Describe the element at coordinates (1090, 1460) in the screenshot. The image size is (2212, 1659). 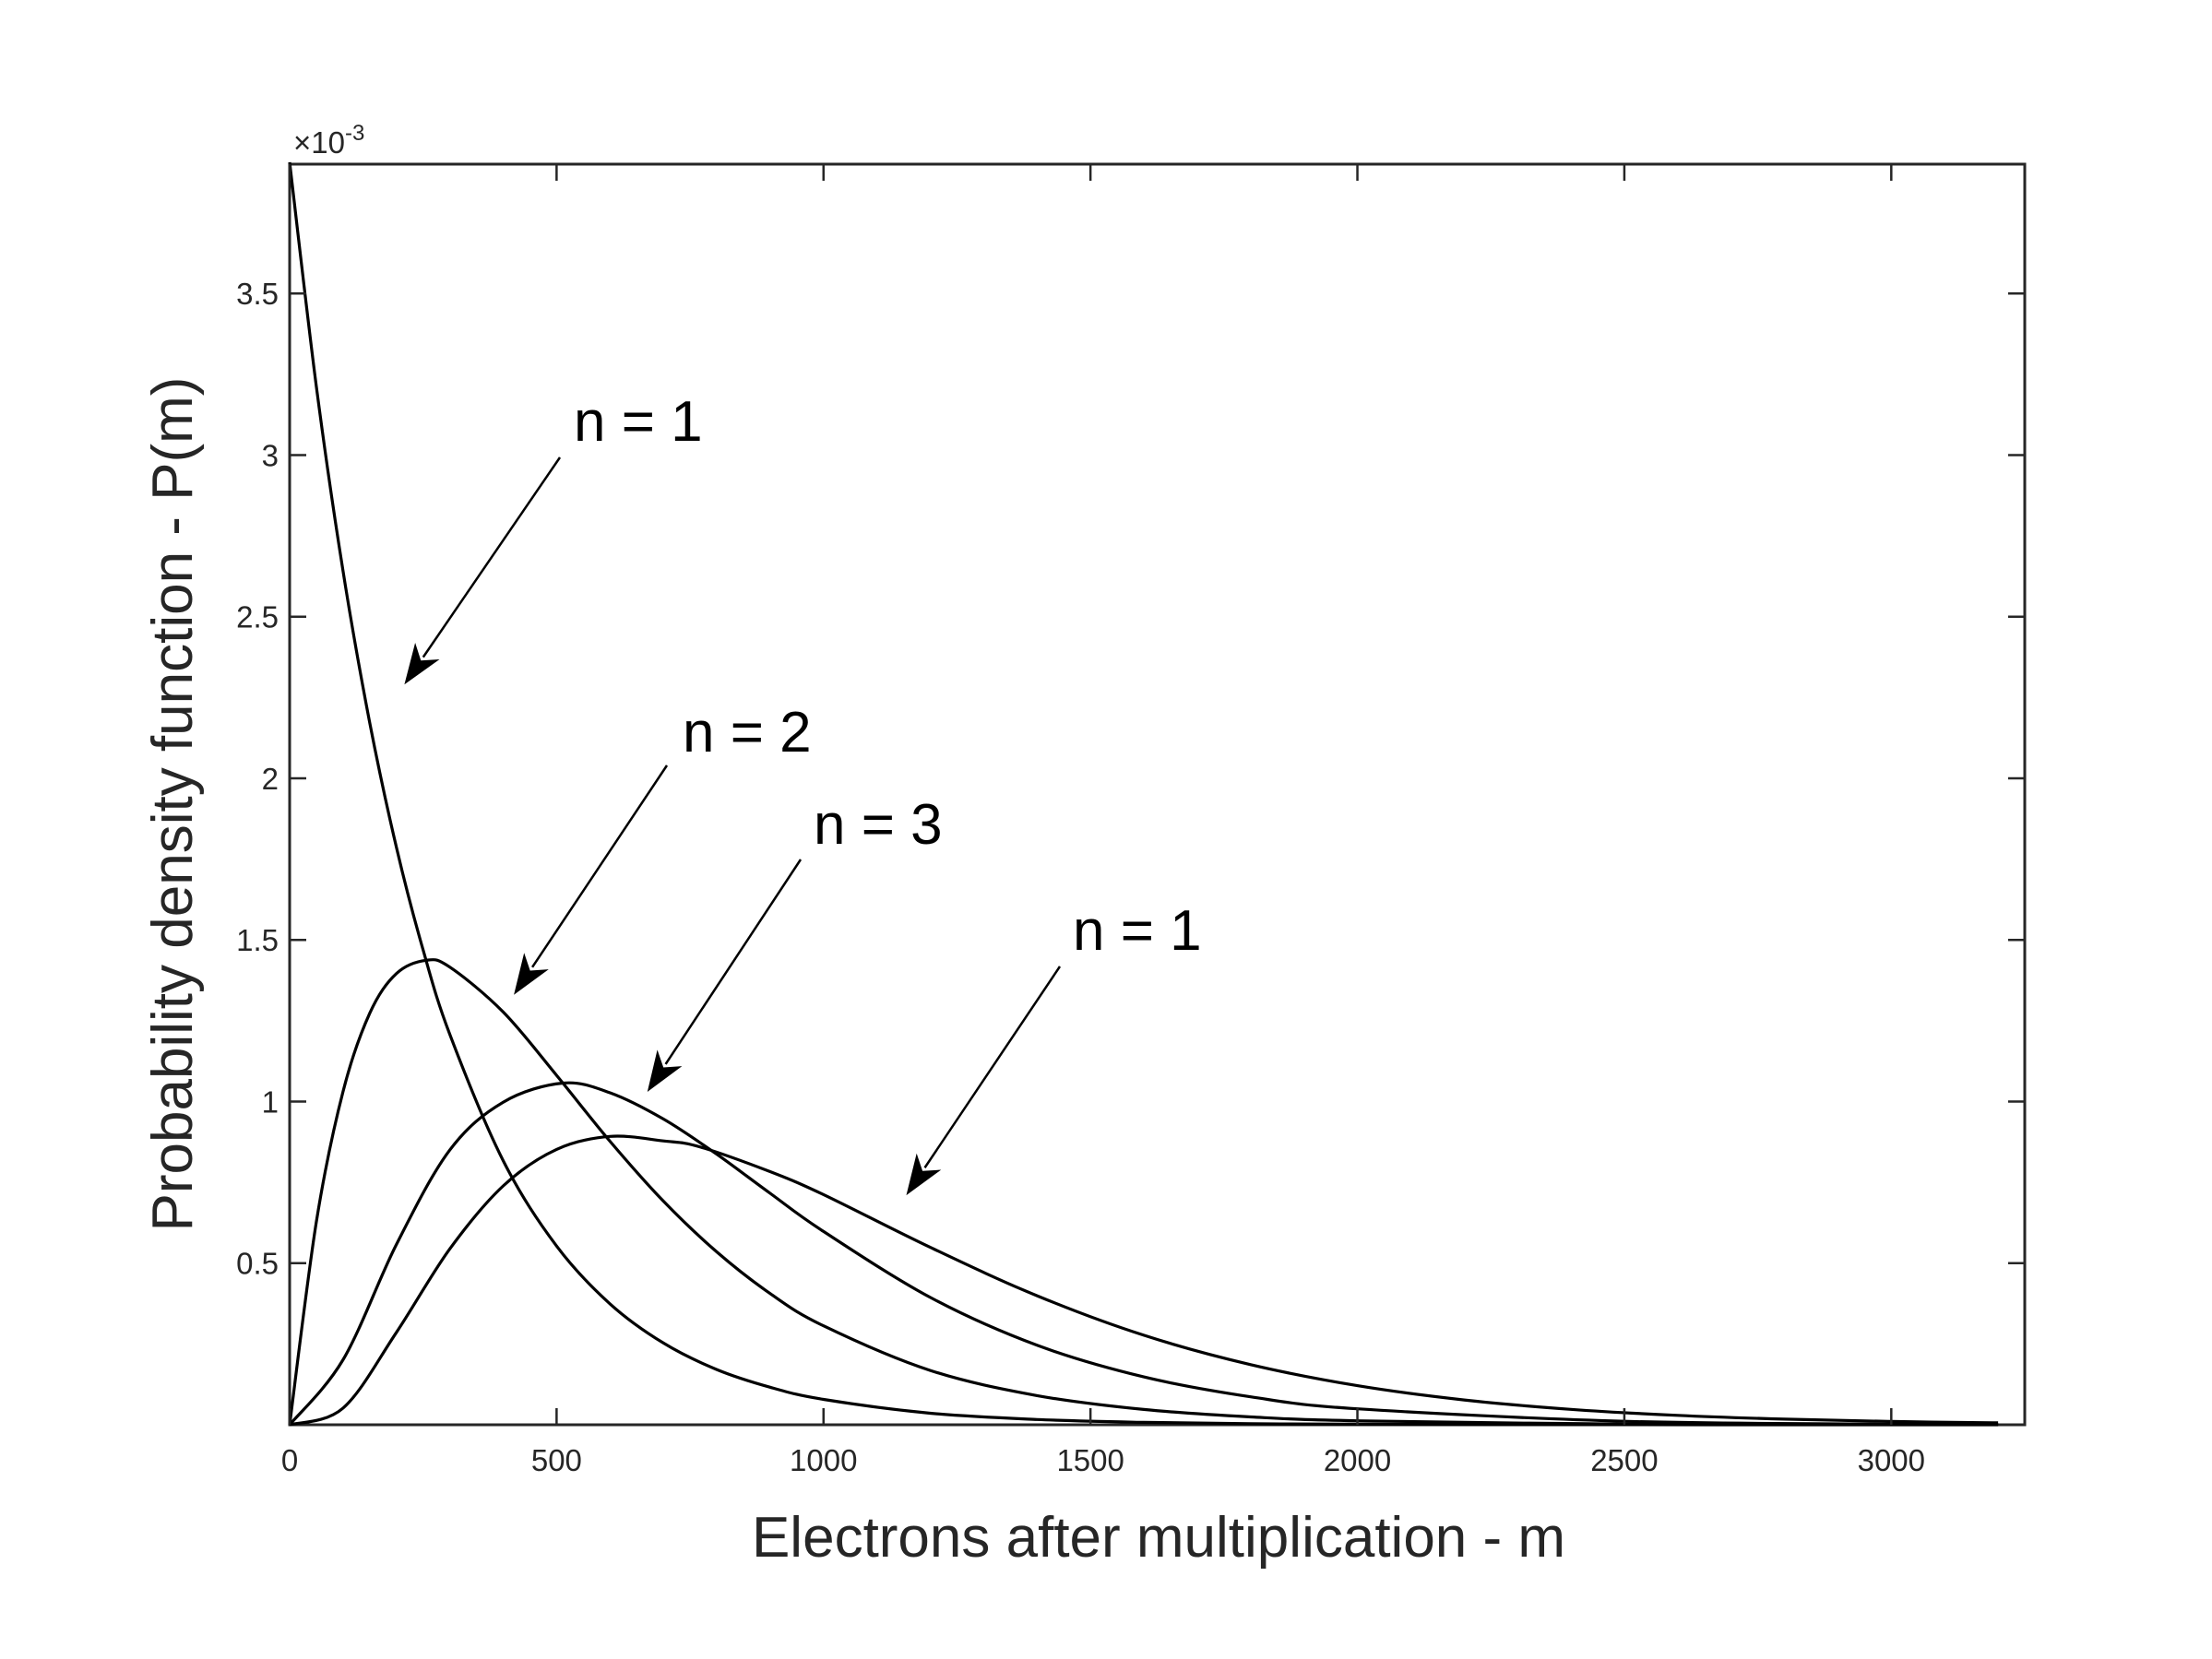
I see `x-tick-label: 1500` at that location.